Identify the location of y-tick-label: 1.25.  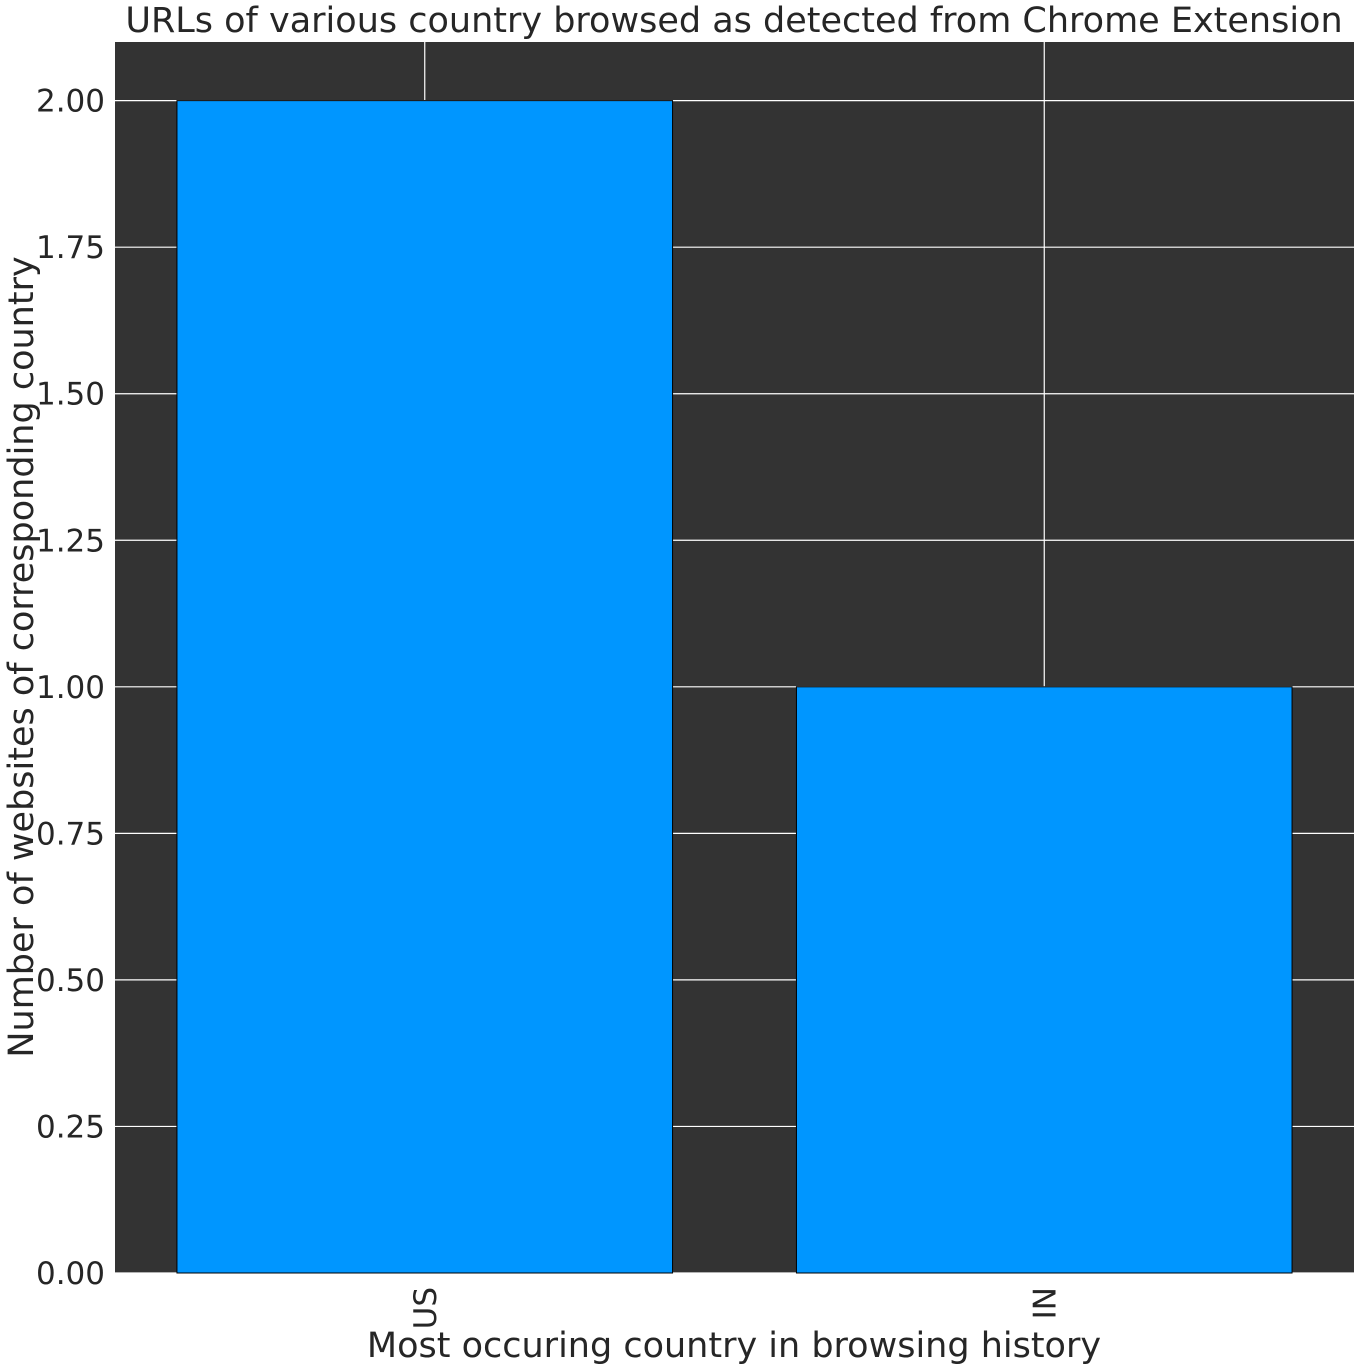
(70, 541).